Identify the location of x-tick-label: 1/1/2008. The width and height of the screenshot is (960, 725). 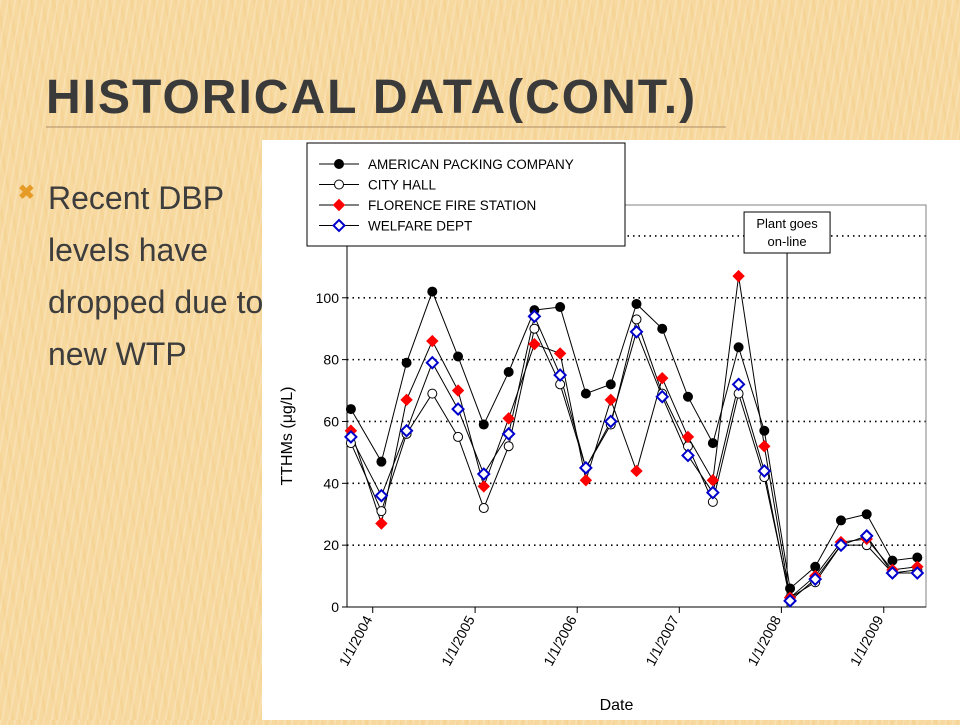
(764, 641).